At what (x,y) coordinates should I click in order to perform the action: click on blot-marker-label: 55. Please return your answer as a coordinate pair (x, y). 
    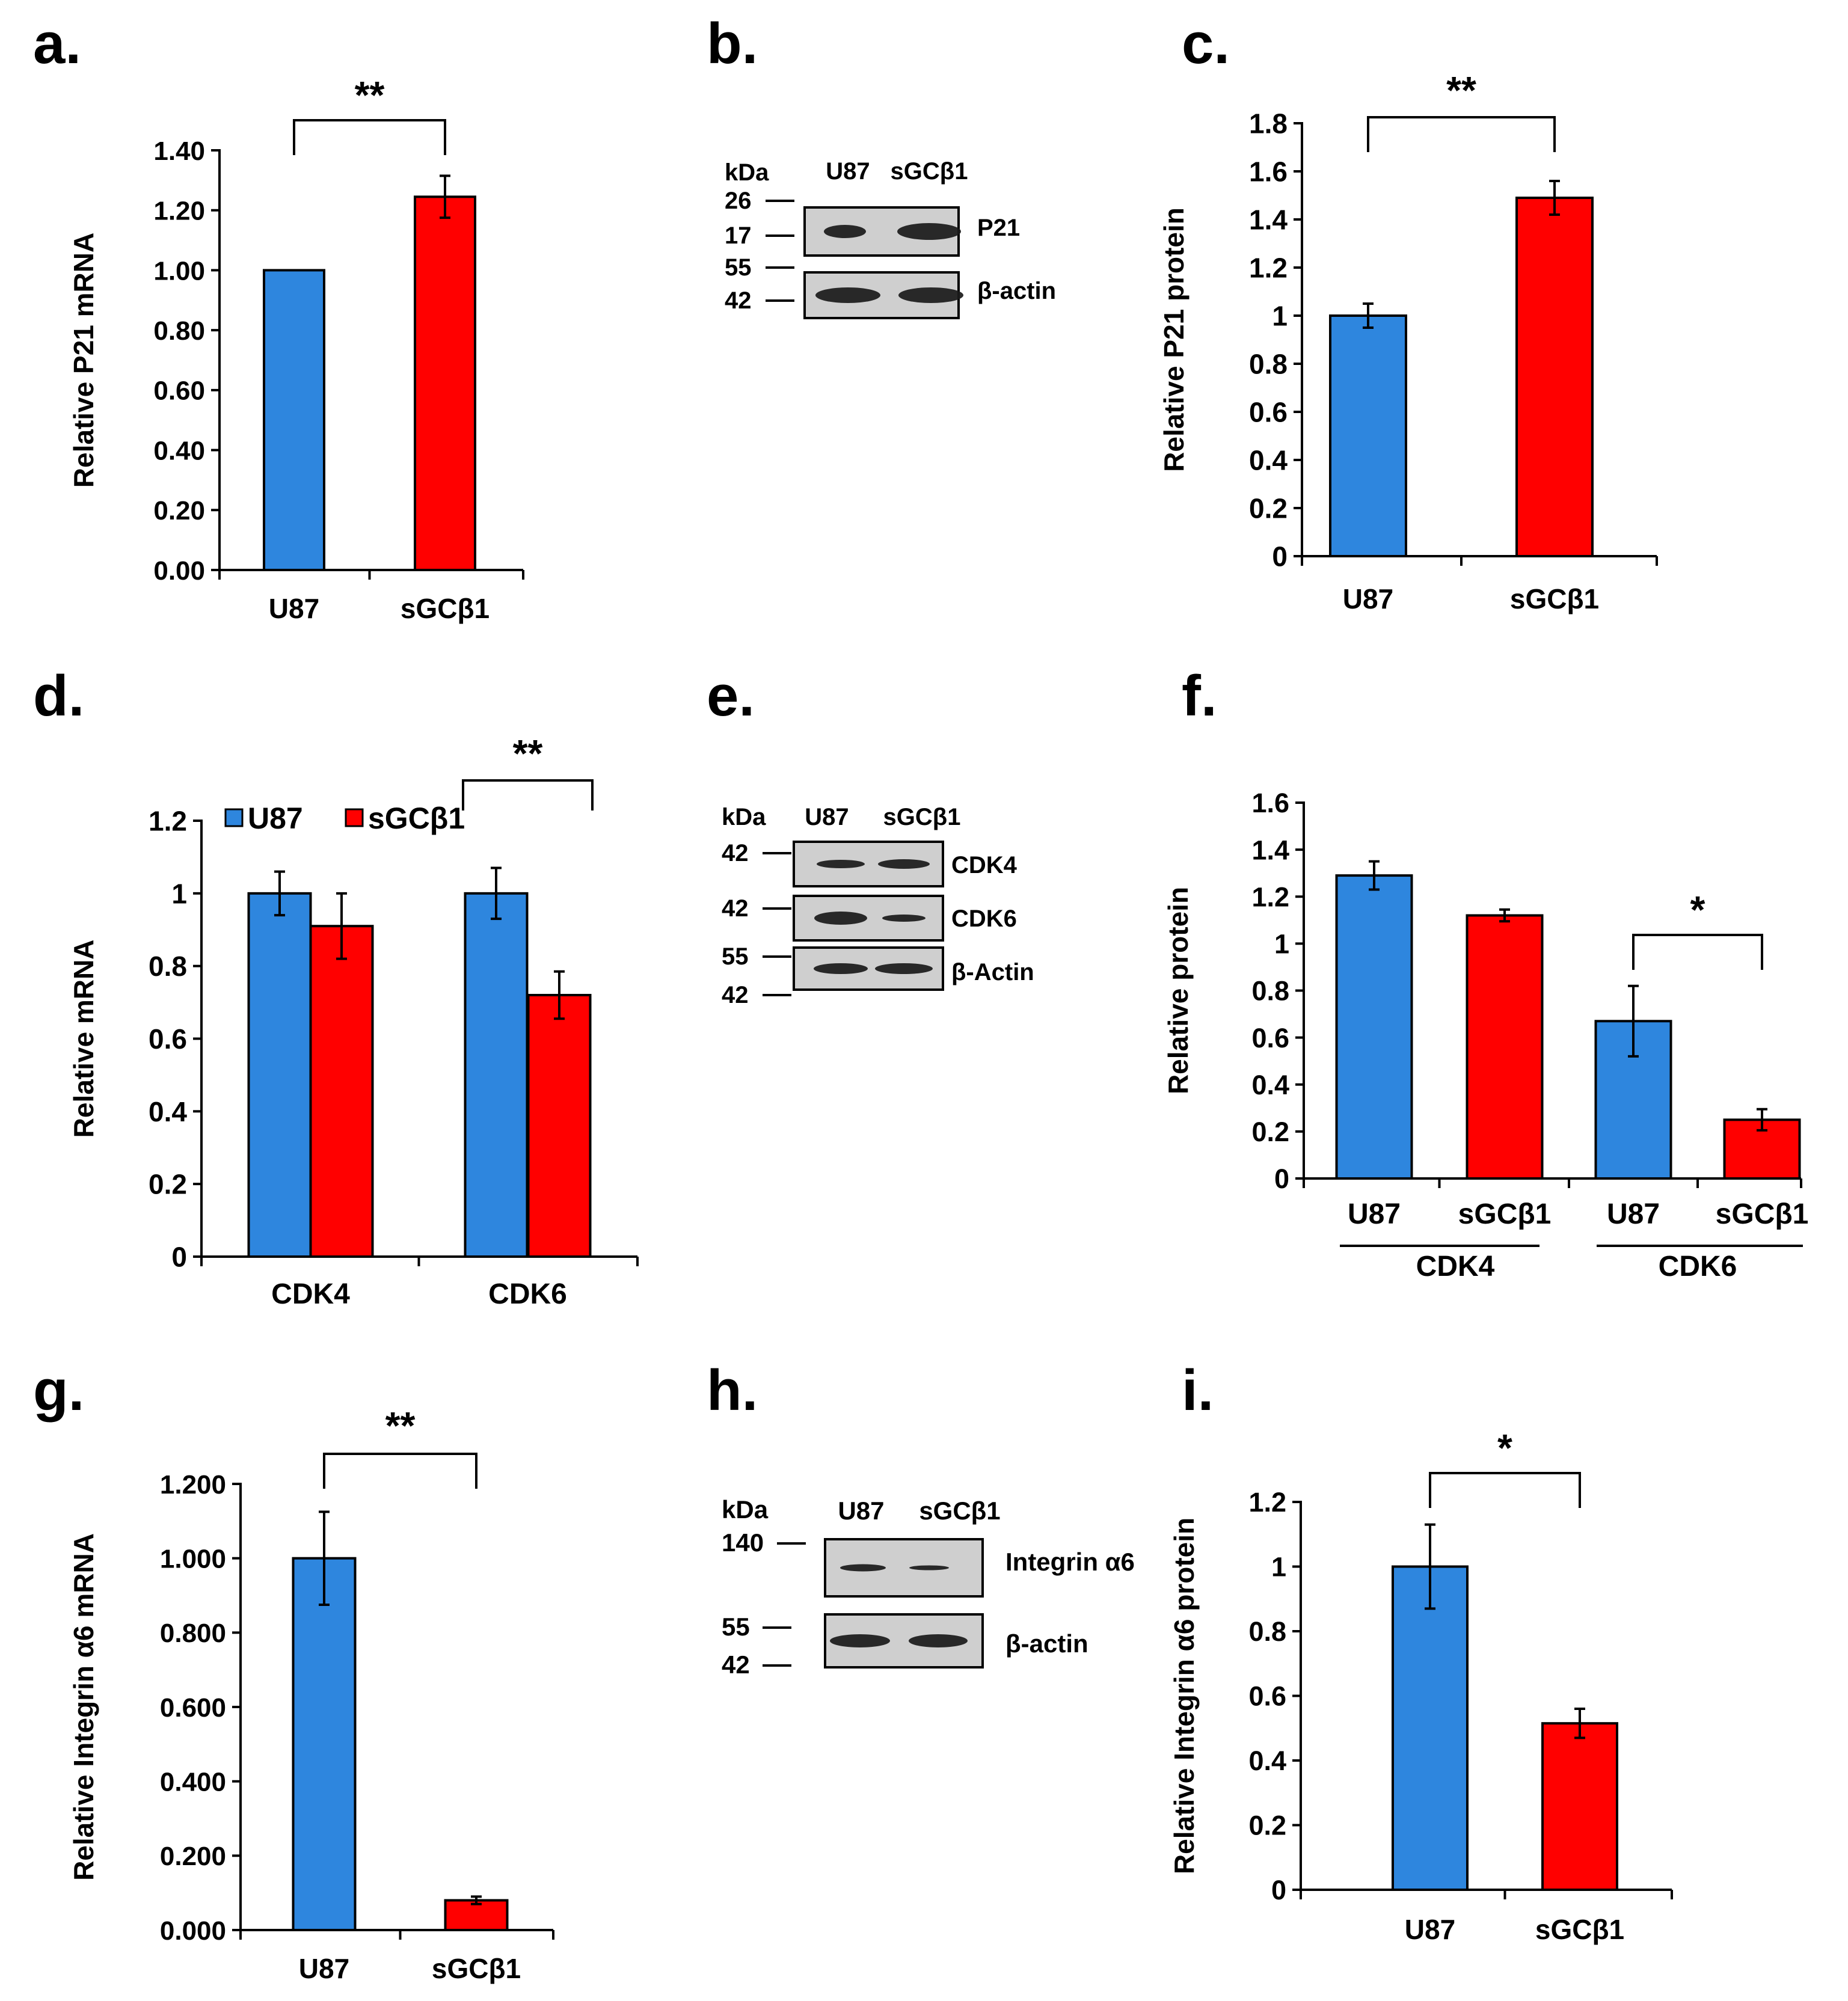
    Looking at the image, I should click on (738, 267).